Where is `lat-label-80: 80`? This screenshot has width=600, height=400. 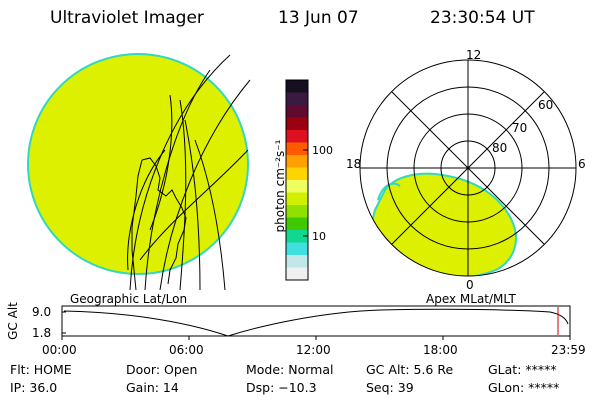
lat-label-80: 80 is located at coordinates (500, 148).